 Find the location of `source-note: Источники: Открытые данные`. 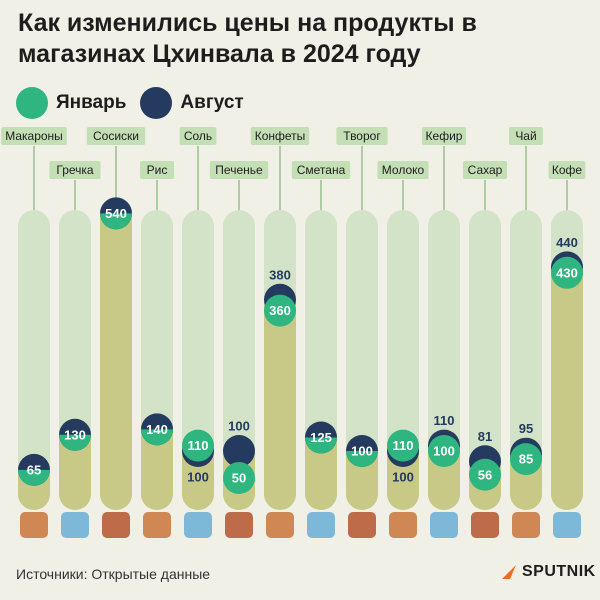

source-note: Источники: Открытые данные is located at coordinates (113, 574).